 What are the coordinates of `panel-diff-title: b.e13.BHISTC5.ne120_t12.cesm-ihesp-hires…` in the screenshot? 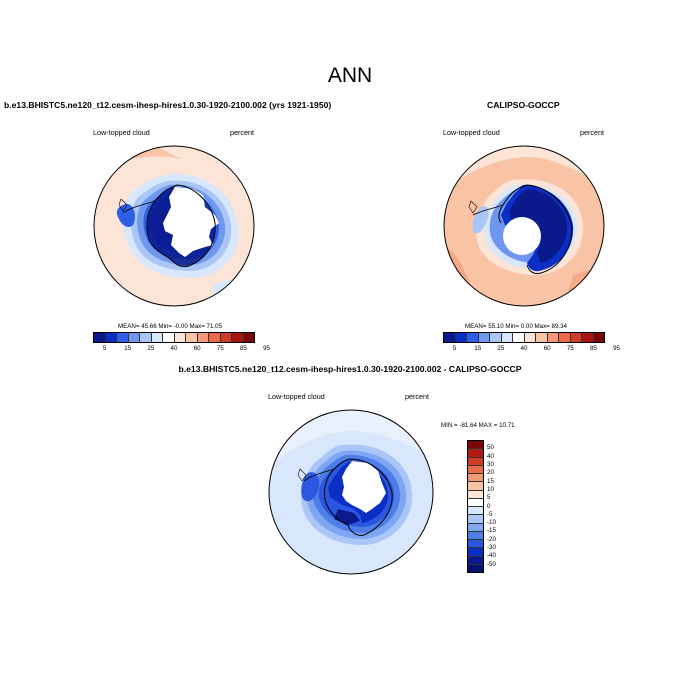 It's located at (350, 369).